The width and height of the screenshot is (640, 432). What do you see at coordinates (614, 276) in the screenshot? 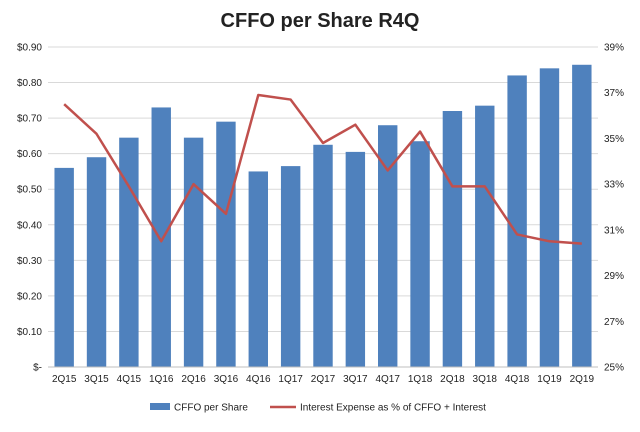
I see `right-tick-label: 29%` at bounding box center [614, 276].